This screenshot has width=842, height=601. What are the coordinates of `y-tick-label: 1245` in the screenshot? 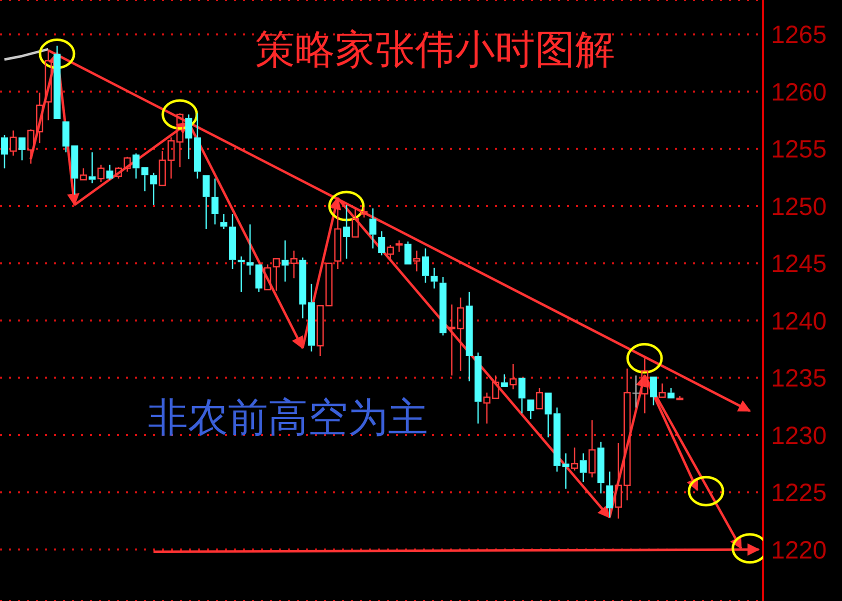 It's located at (799, 264).